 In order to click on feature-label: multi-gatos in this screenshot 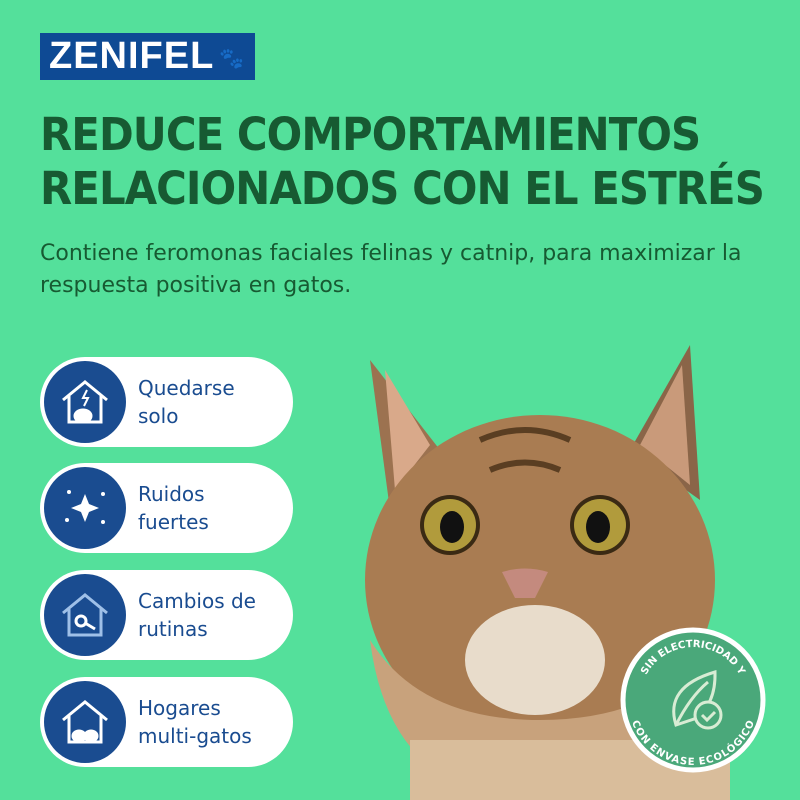, I will do `click(195, 736)`.